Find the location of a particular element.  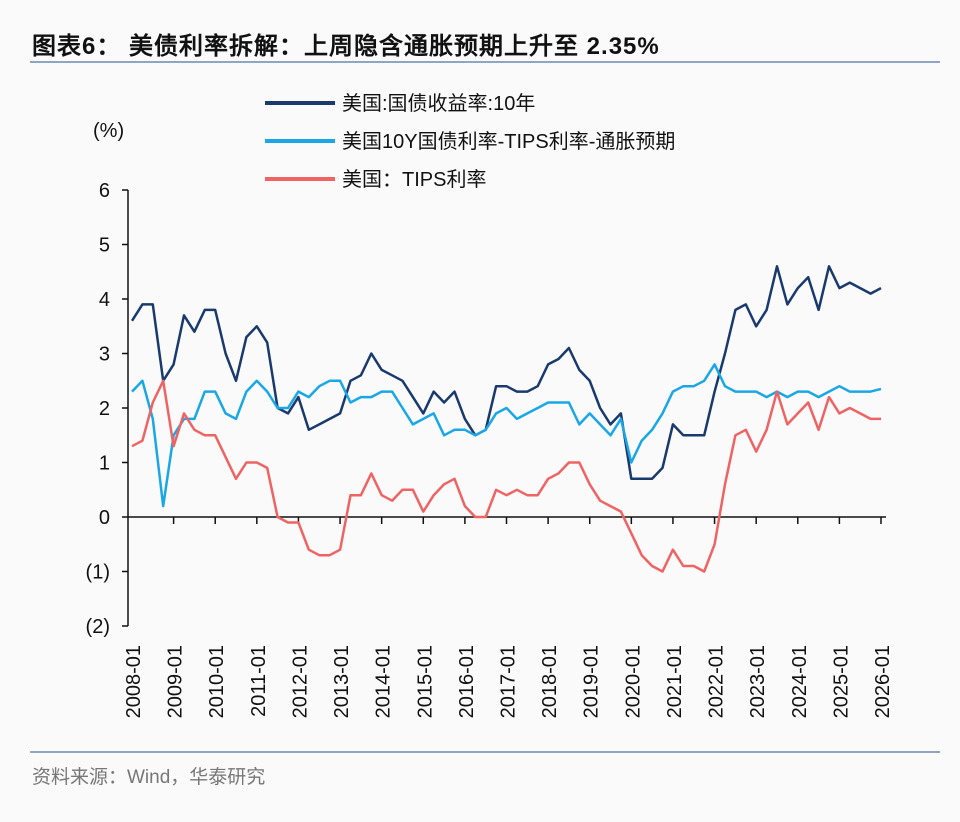

x-tick-label: 2010-01 is located at coordinates (217, 681).